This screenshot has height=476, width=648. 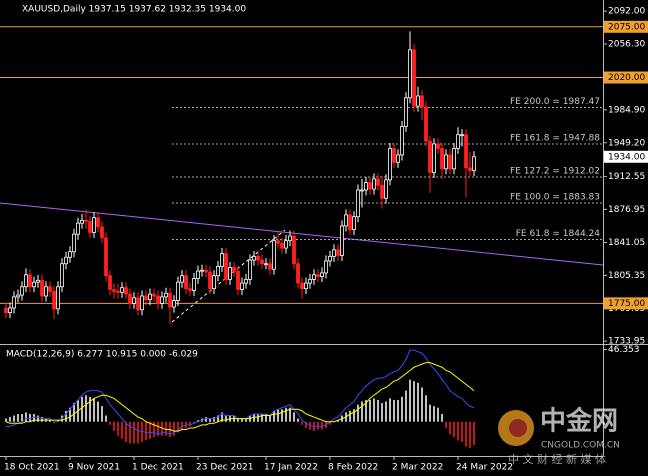 I want to click on watermark: 中金网 CNGOLD.COM.CN 中 文 财 经 新 媒 体, so click(x=559, y=436).